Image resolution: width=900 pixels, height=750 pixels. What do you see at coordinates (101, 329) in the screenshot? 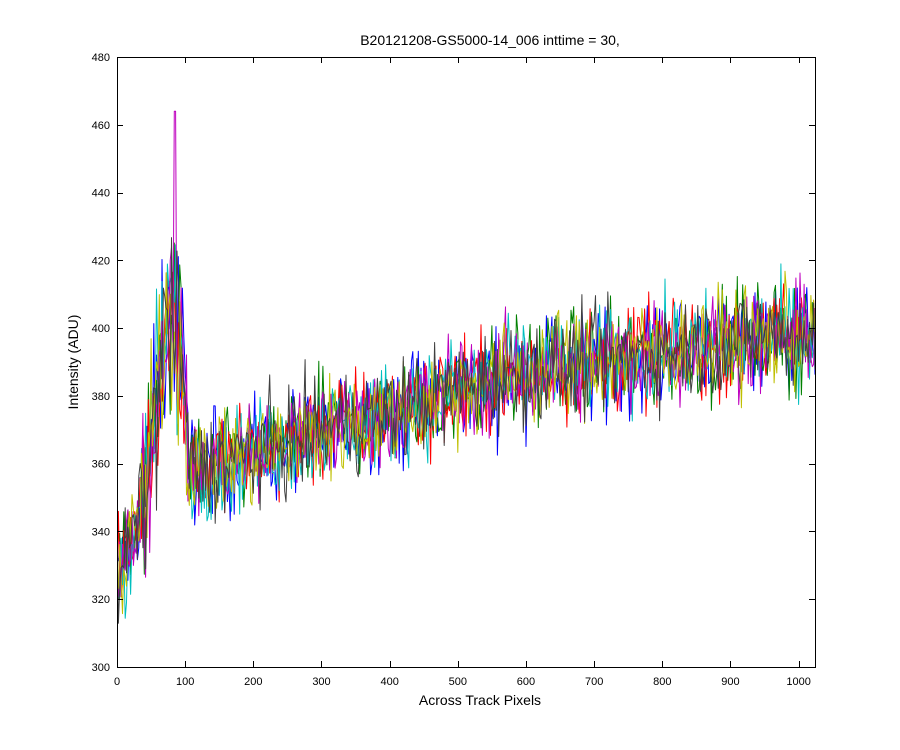
I see `y-tick-label: 400` at bounding box center [101, 329].